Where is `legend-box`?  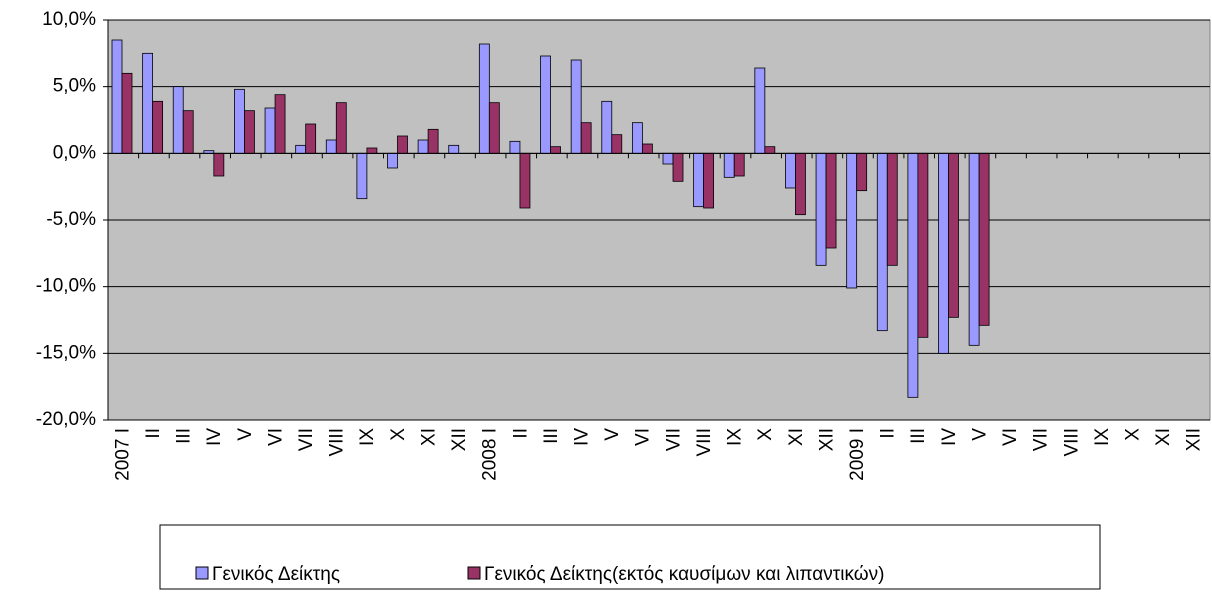
legend-box is located at coordinates (630, 557).